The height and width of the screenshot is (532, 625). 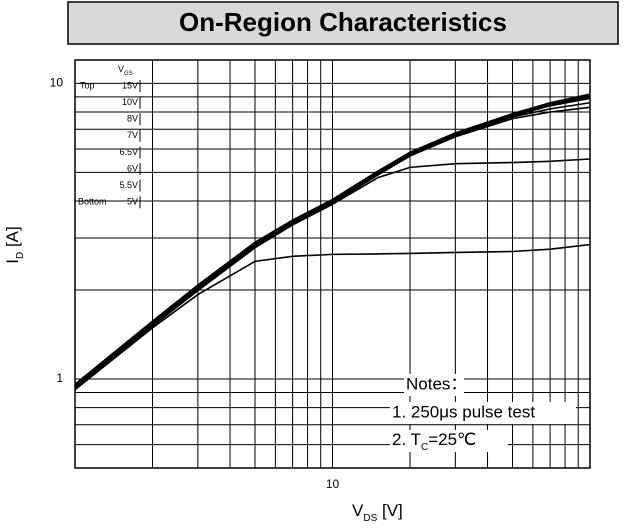 I want to click on y-axis-label-rest: [A], so click(x=12, y=239).